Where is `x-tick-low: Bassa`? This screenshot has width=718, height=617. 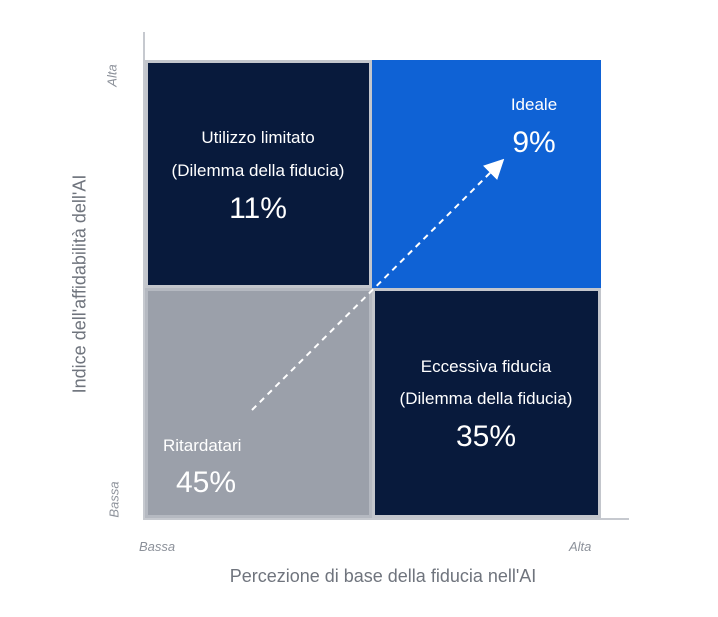
x-tick-low: Bassa is located at coordinates (157, 546).